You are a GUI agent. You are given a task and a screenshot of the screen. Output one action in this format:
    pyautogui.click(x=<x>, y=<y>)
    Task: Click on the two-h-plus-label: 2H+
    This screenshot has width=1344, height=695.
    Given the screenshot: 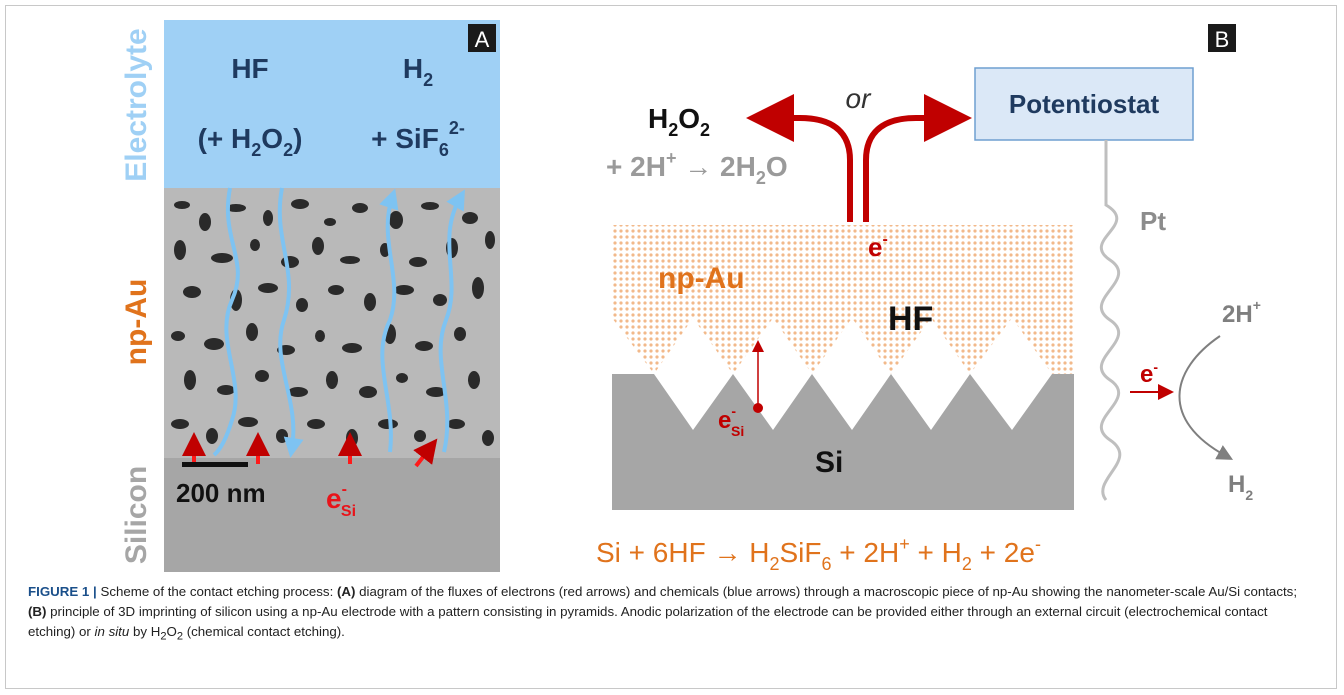 What is the action you would take?
    pyautogui.click(x=1241, y=312)
    